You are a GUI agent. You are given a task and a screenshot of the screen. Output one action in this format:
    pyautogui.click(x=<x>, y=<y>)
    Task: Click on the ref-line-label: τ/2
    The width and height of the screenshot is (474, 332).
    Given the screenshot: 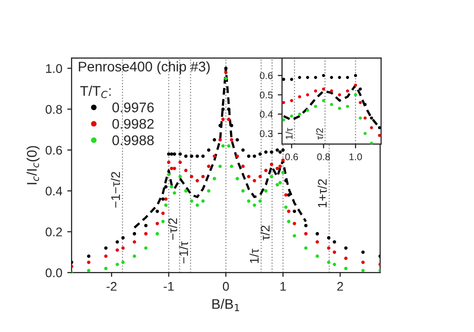 What is the action you would take?
    pyautogui.click(x=265, y=233)
    